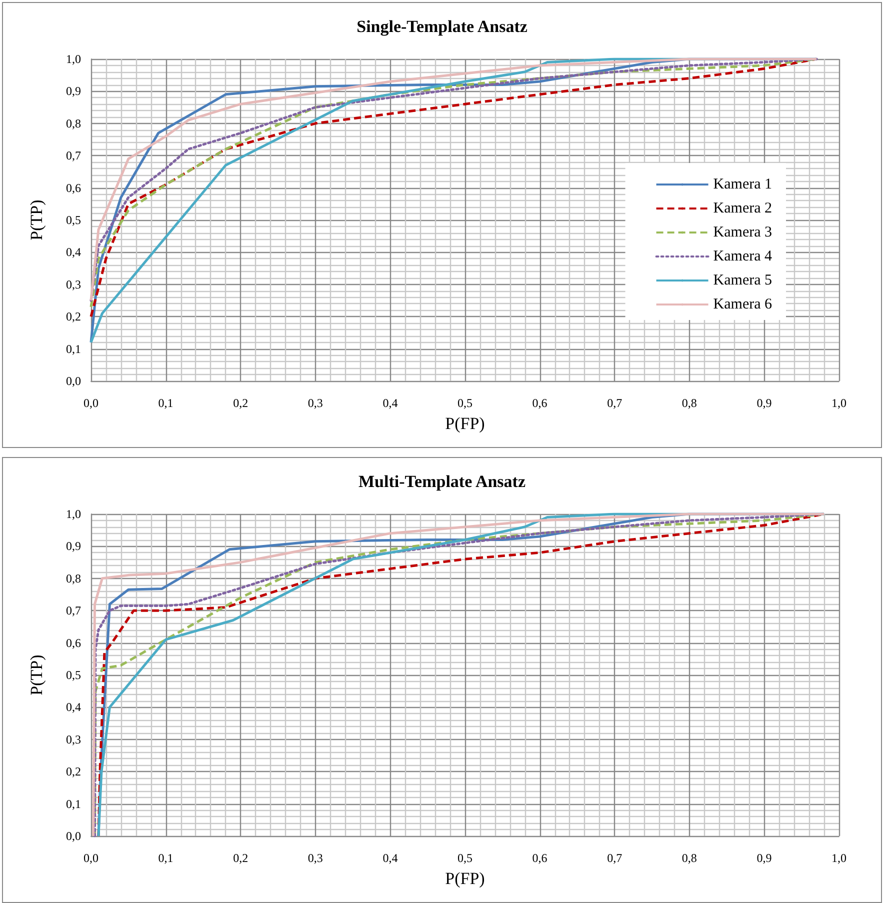  What do you see at coordinates (742, 304) in the screenshot?
I see `legend-label: Kamera 6` at bounding box center [742, 304].